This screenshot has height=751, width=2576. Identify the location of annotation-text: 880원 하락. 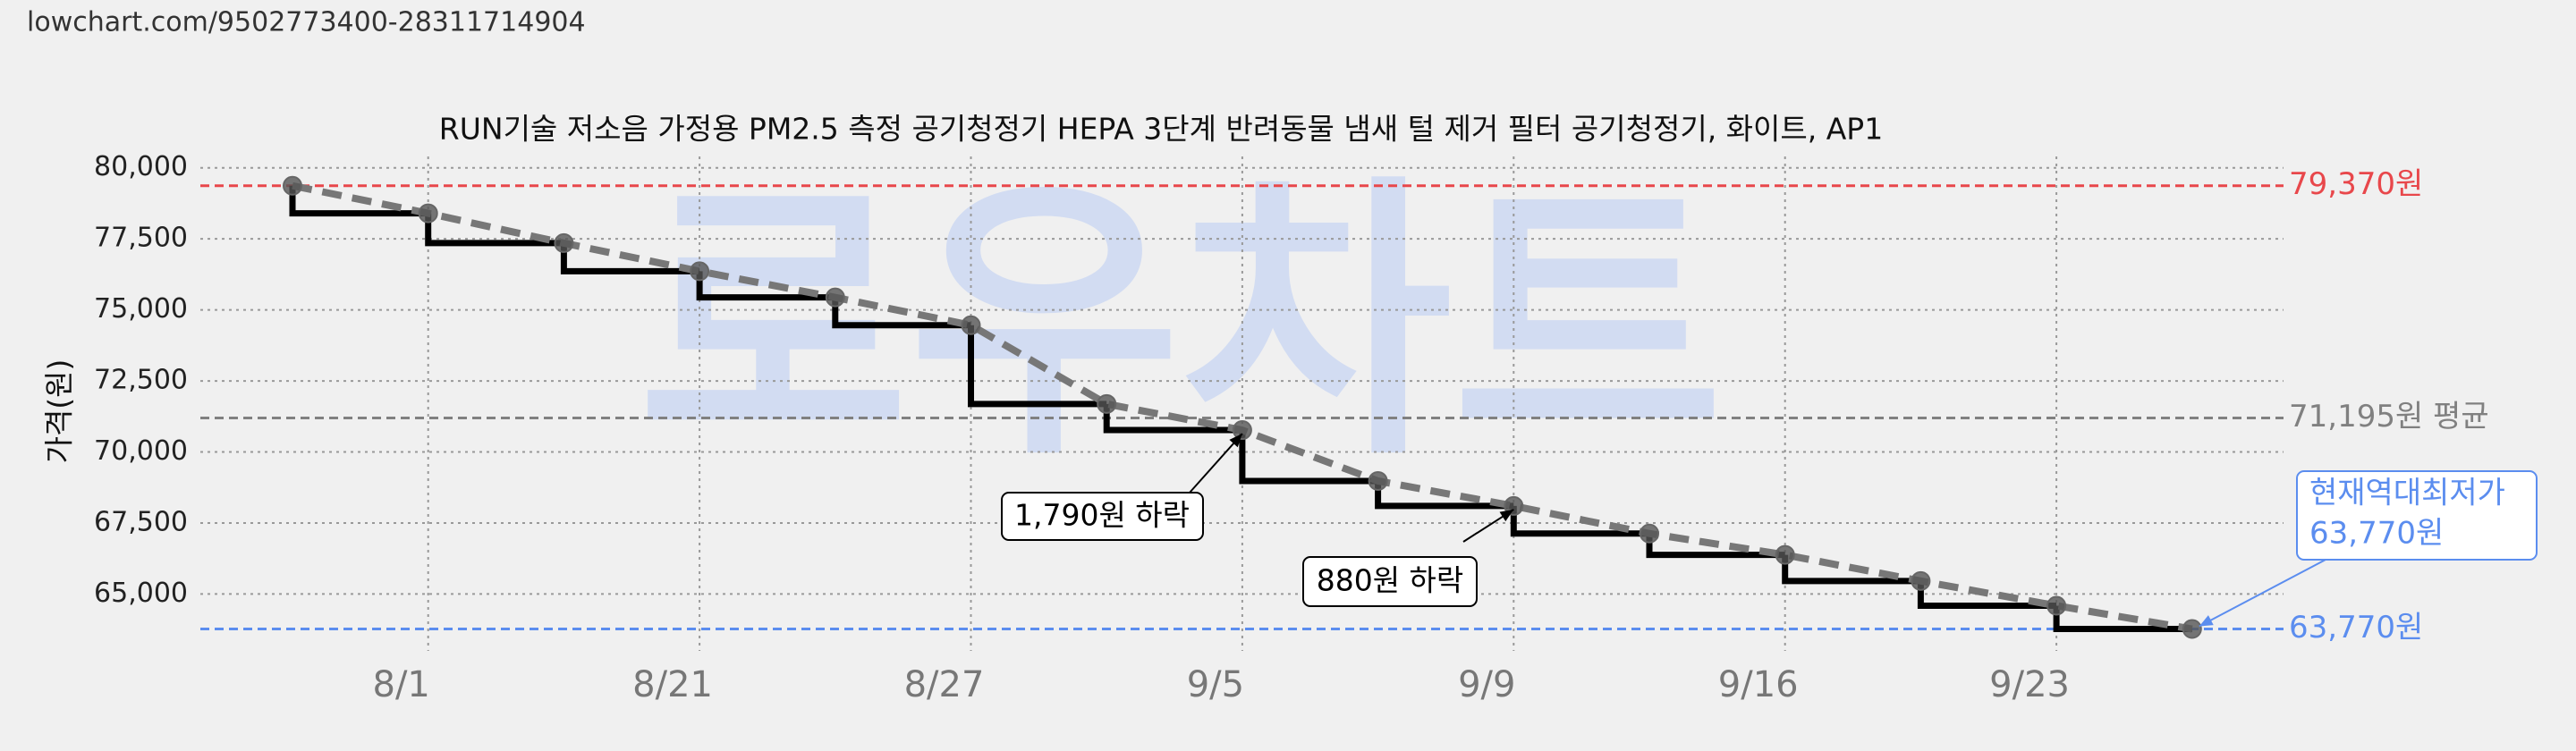
(1390, 580).